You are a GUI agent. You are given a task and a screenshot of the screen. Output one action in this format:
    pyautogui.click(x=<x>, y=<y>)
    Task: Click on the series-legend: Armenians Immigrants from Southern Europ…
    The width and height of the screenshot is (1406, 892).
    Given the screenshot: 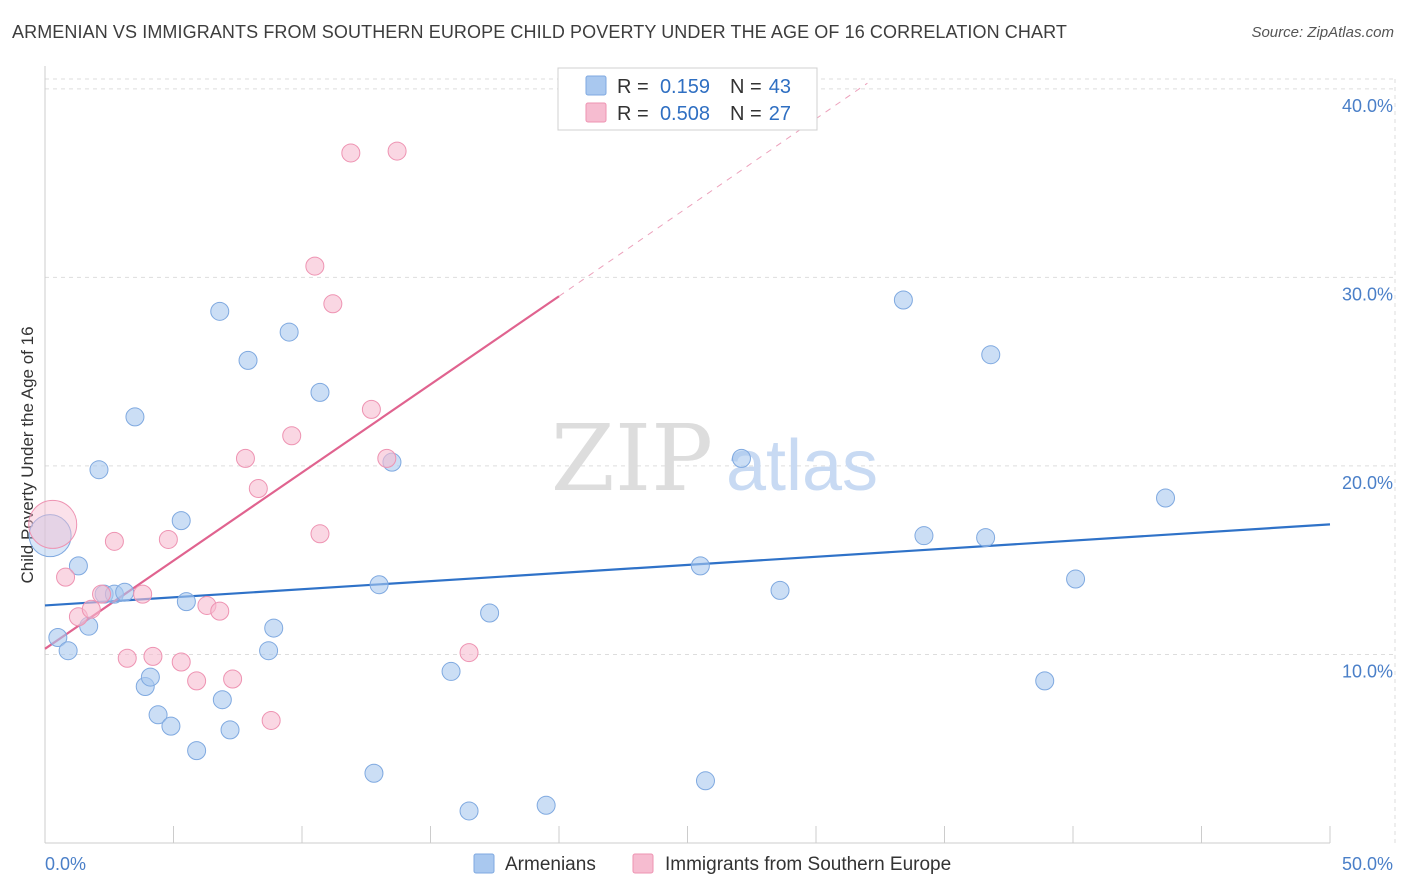 What is the action you would take?
    pyautogui.click(x=712, y=864)
    